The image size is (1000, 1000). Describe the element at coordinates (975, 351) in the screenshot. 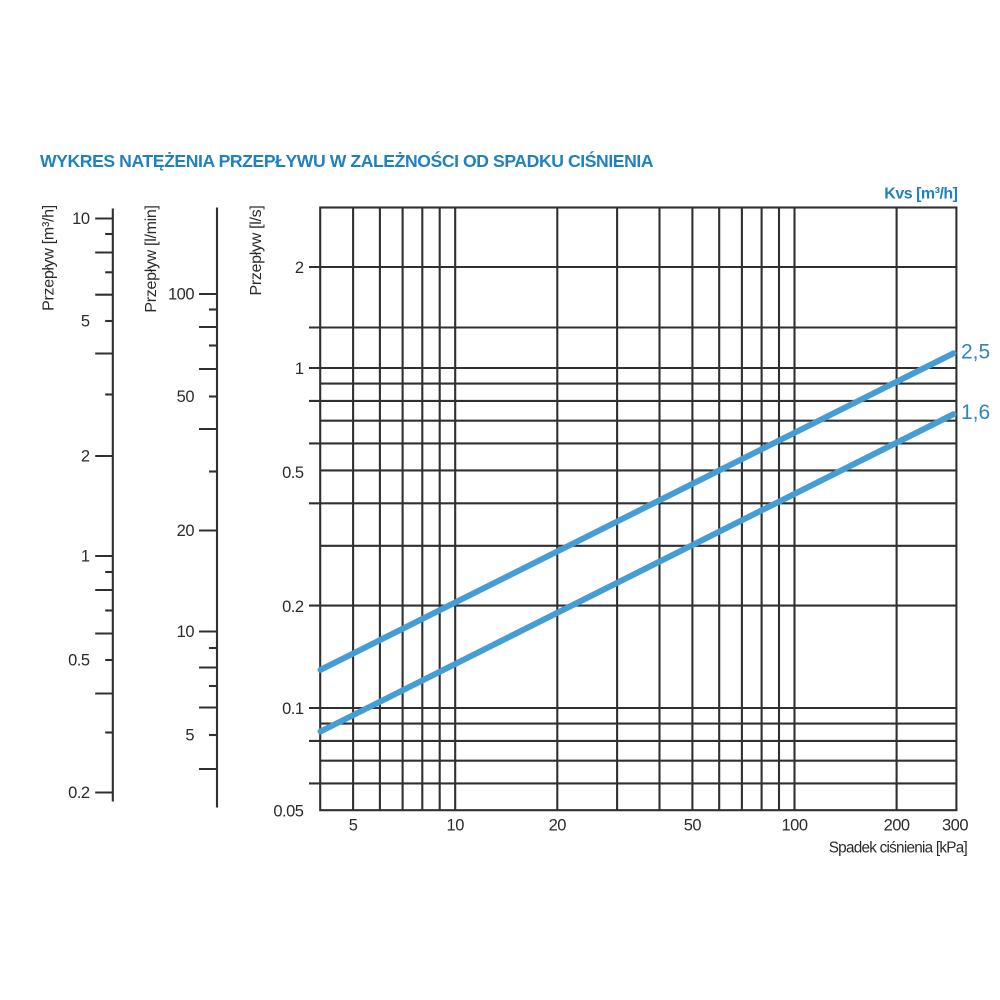

I see `svg-text: 2,5` at that location.